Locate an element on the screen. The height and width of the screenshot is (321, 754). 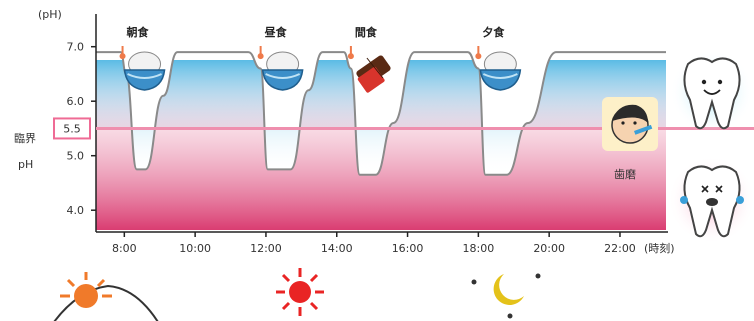
x-tick-label: 14:00 is located at coordinates (337, 248).